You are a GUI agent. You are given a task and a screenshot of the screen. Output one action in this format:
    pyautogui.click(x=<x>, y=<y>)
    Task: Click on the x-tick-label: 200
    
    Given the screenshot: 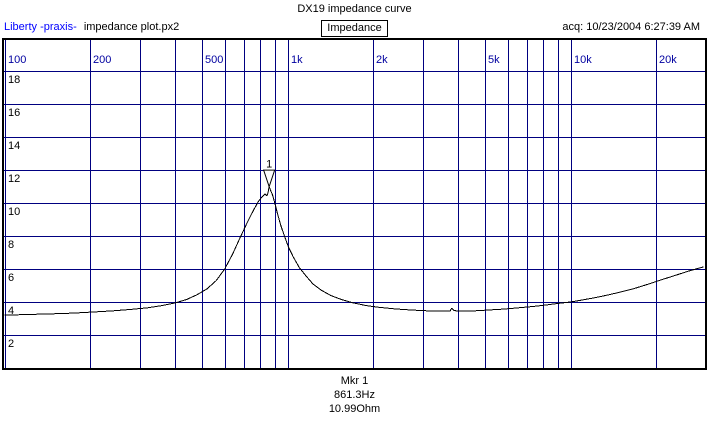 What is the action you would take?
    pyautogui.click(x=102, y=60)
    